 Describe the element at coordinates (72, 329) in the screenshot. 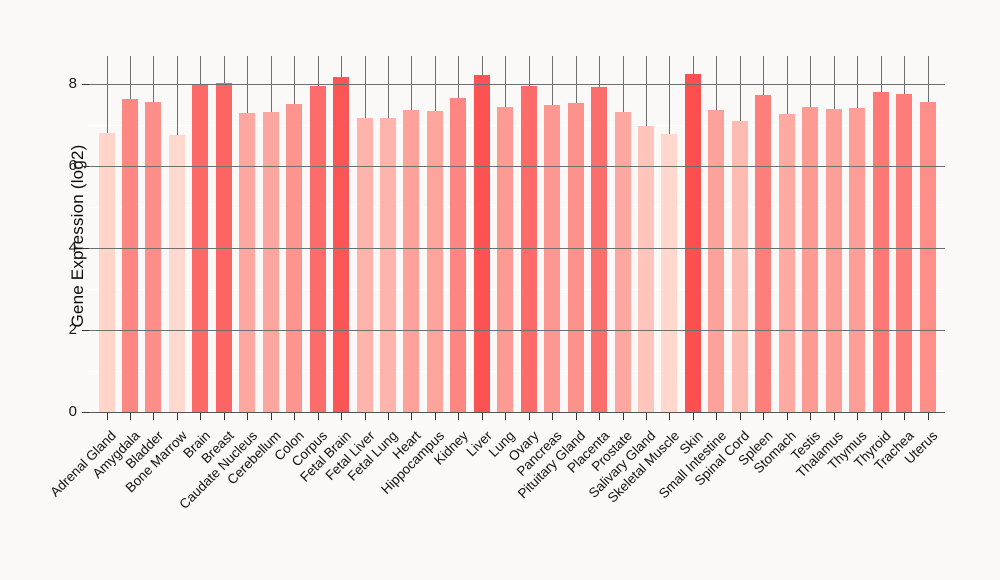

I see `y-tick-label: 2` at that location.